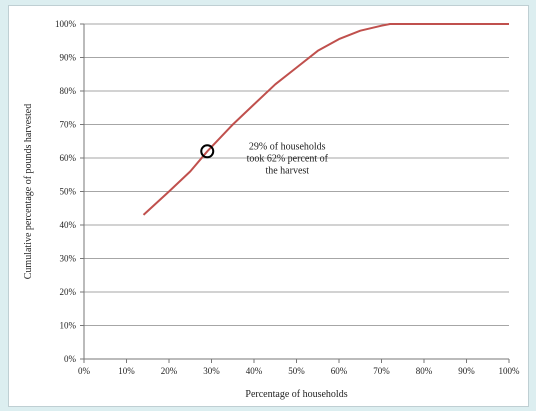 Image resolution: width=536 pixels, height=411 pixels. I want to click on y-tick-label: 20%, so click(68, 292).